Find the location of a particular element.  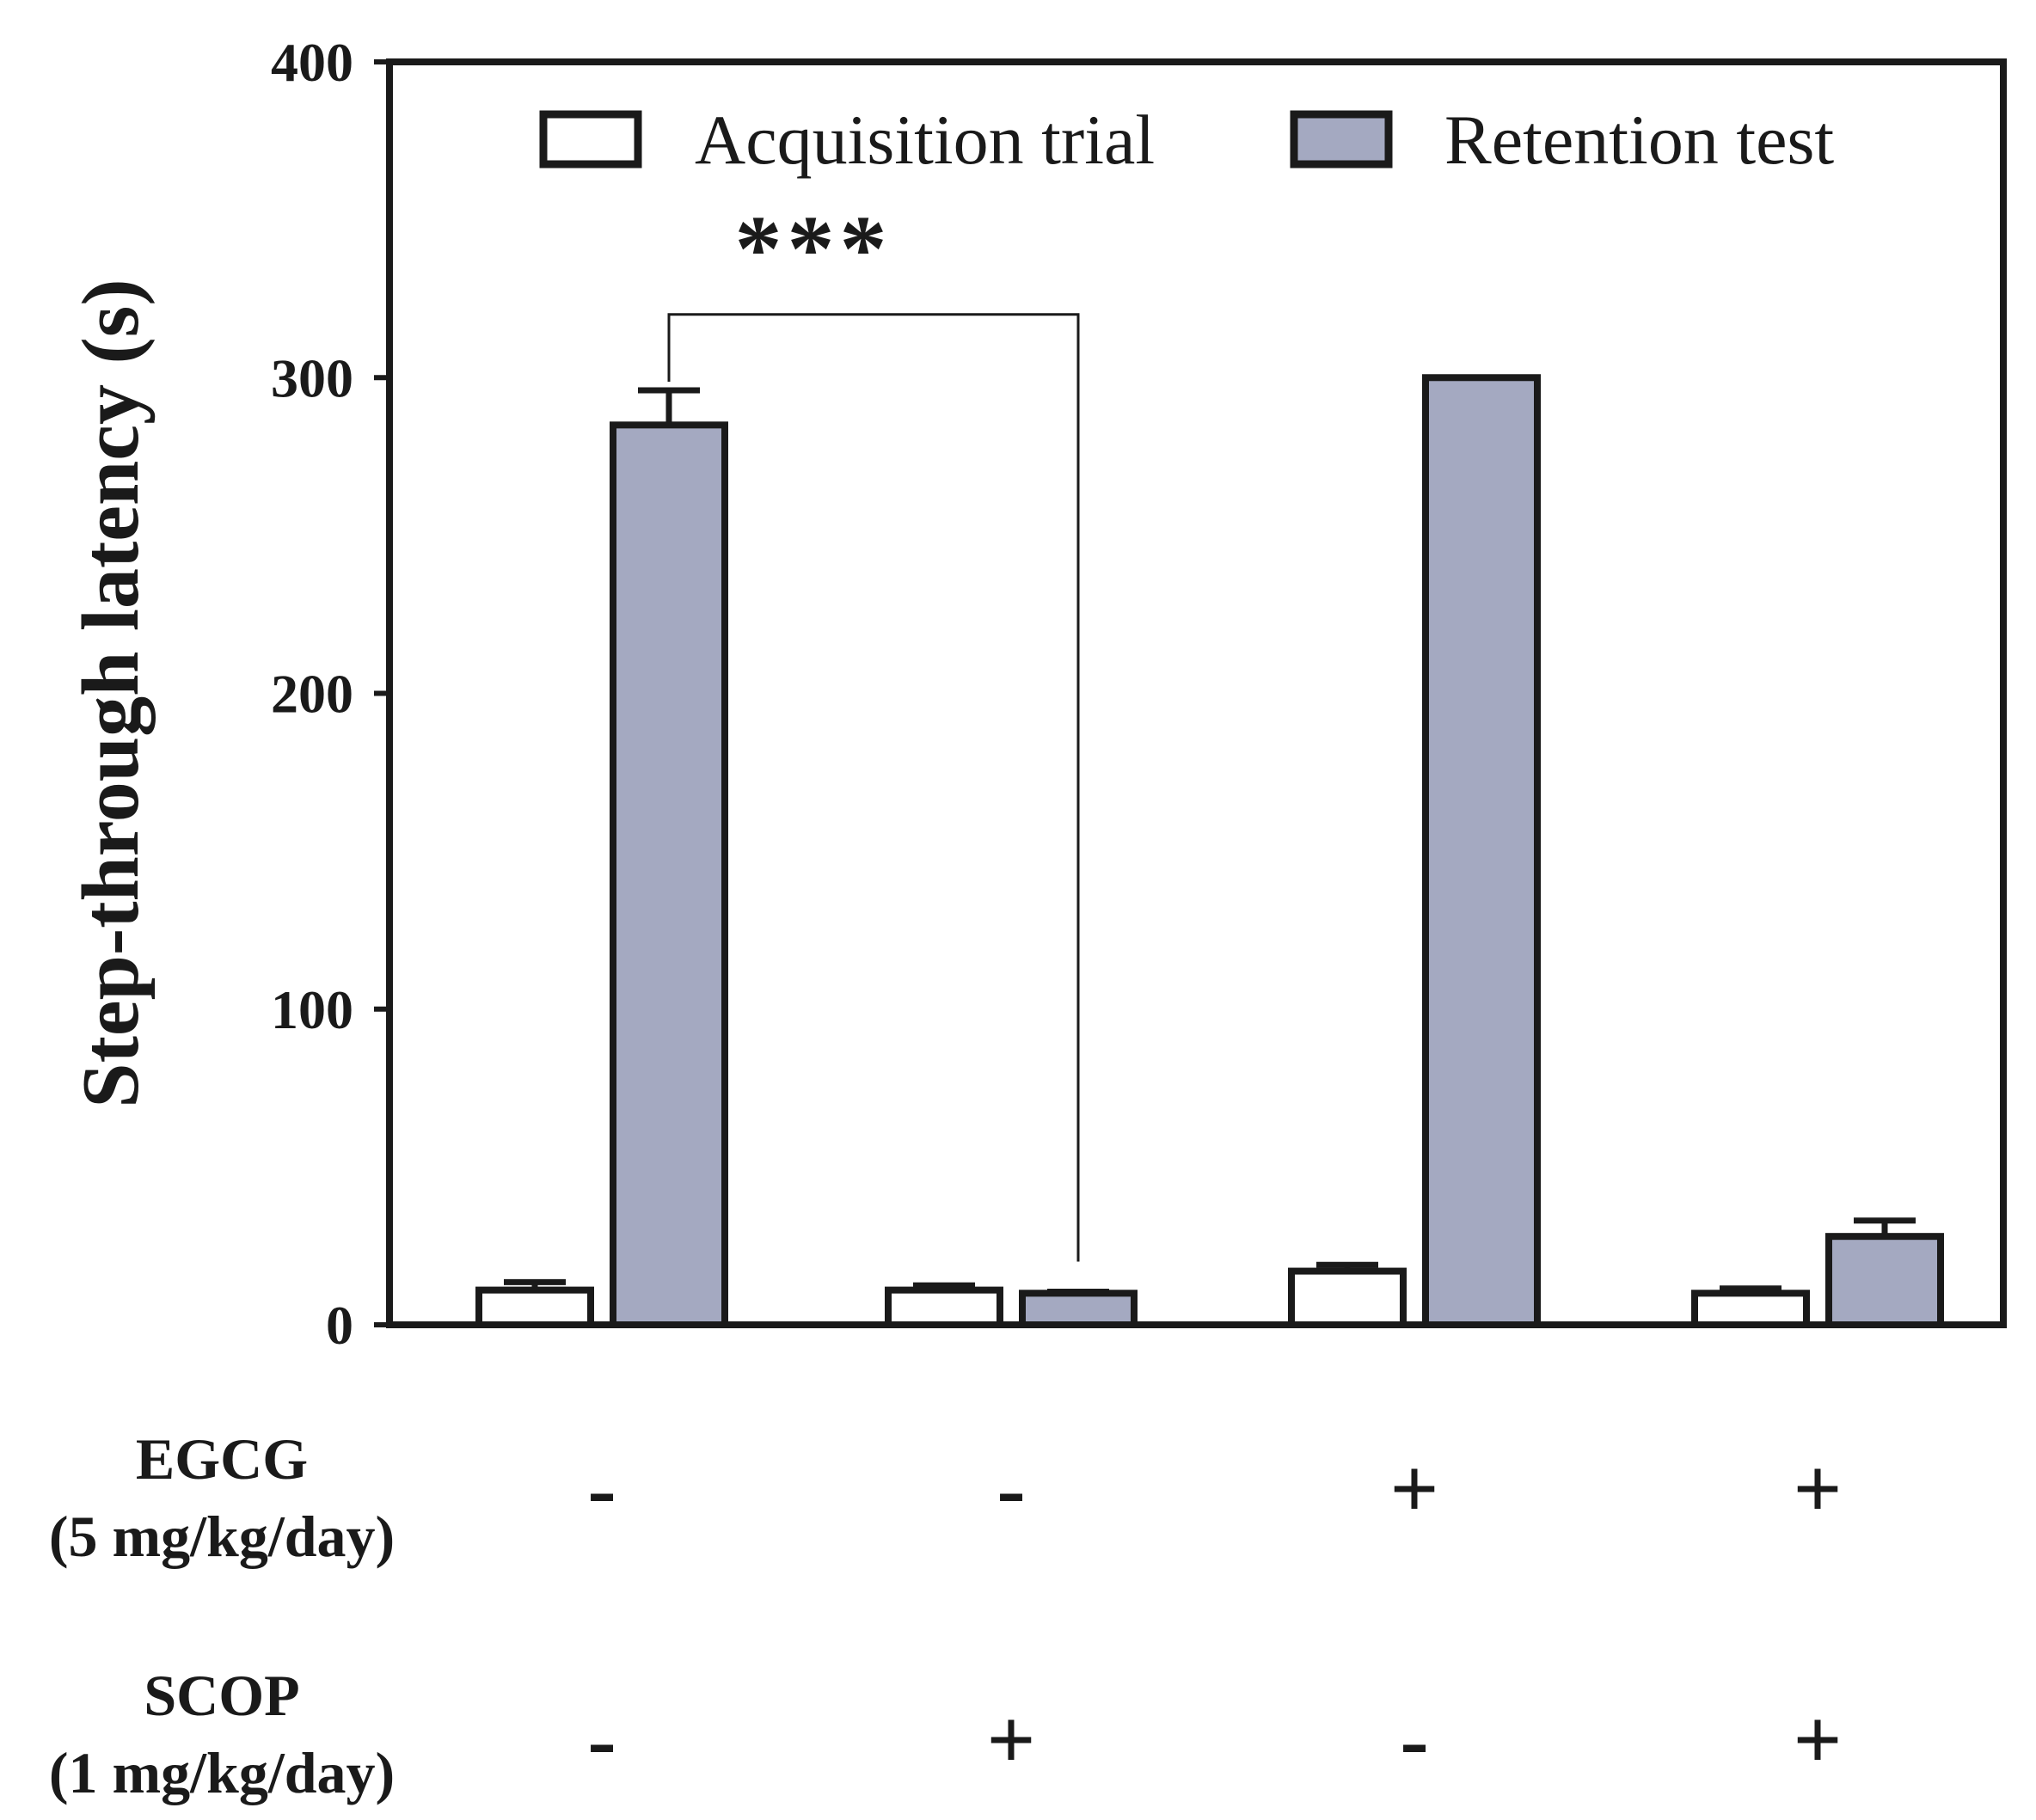

bar-retention-g3 is located at coordinates (1481, 851).